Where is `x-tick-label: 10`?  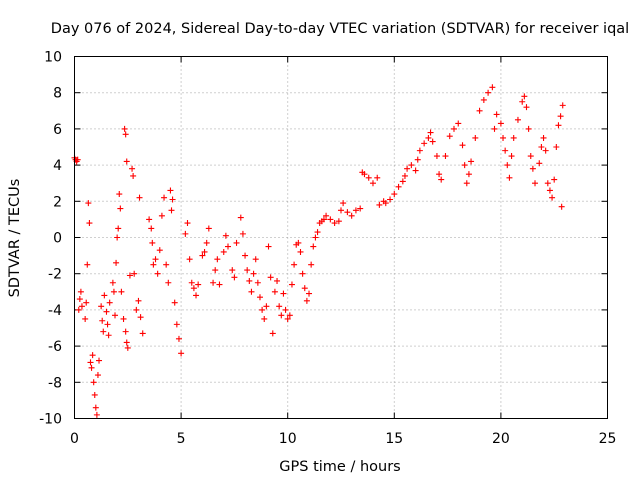
x-tick-label: 10 is located at coordinates (288, 439).